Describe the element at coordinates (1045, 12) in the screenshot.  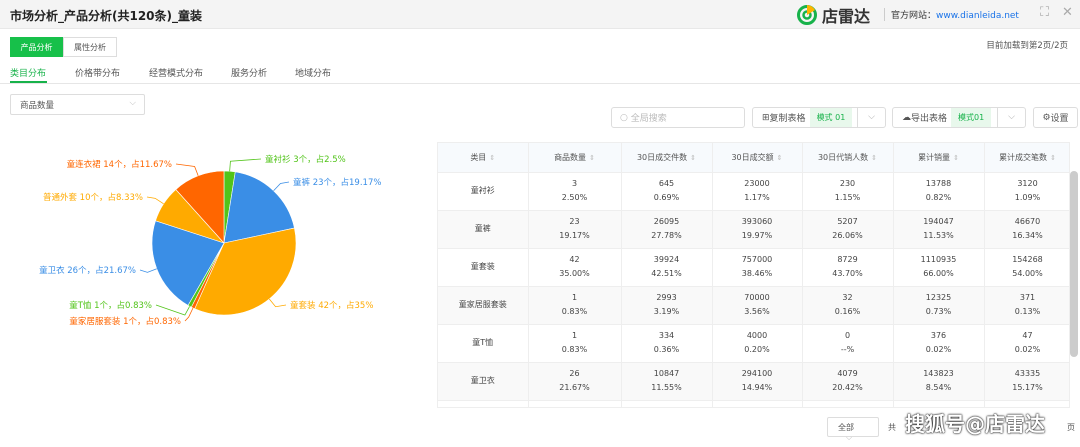
I see `fullscreen-icon: ⛶` at that location.